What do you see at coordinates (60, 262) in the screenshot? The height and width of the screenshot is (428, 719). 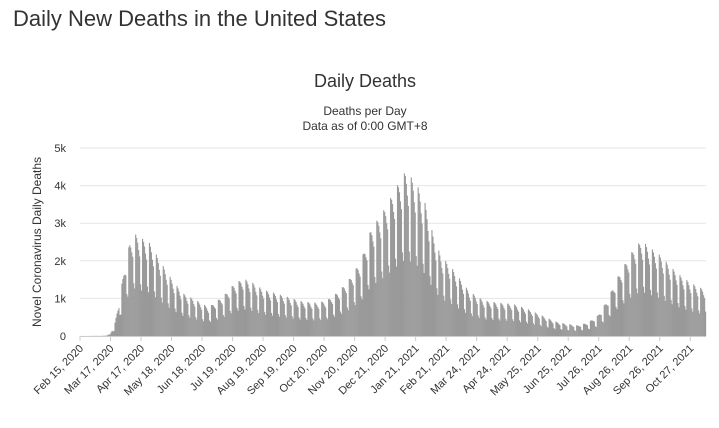 I see `y-tick-label: 2k` at bounding box center [60, 262].